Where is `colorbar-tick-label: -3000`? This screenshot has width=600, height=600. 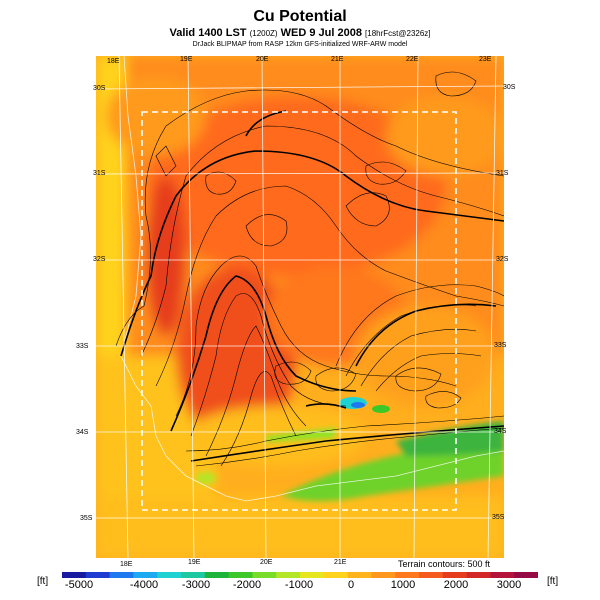
colorbar-tick-label: -3000 is located at coordinates (196, 585).